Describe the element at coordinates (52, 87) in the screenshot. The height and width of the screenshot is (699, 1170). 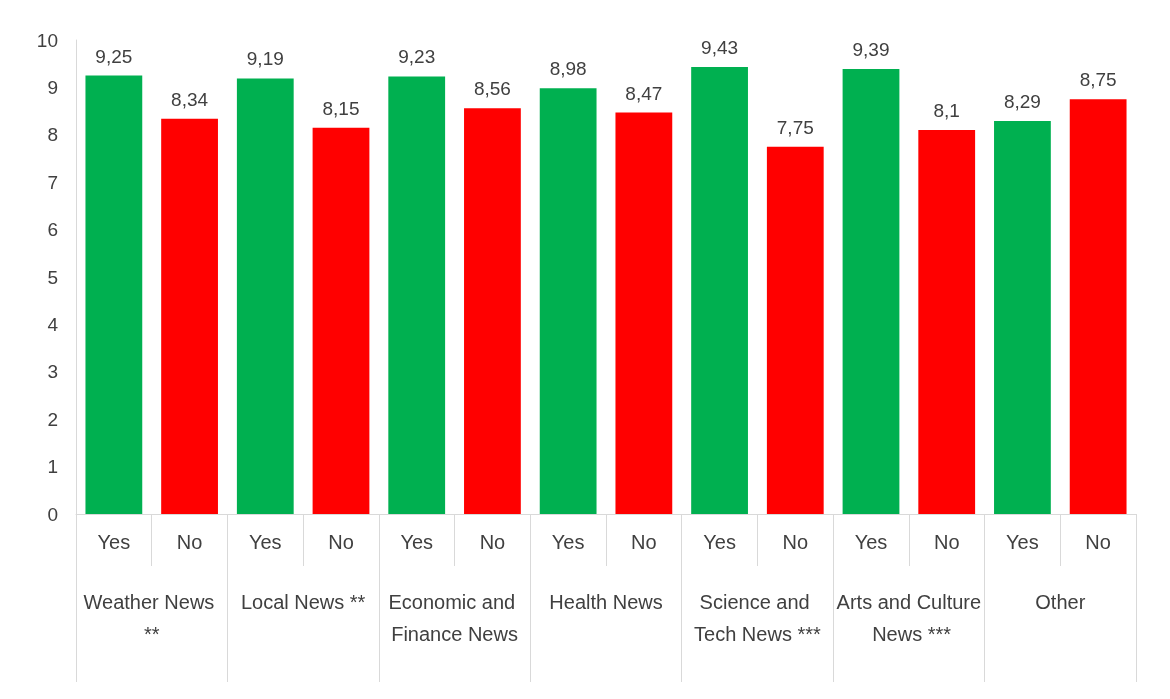
I see `y-tick-label: 9` at that location.